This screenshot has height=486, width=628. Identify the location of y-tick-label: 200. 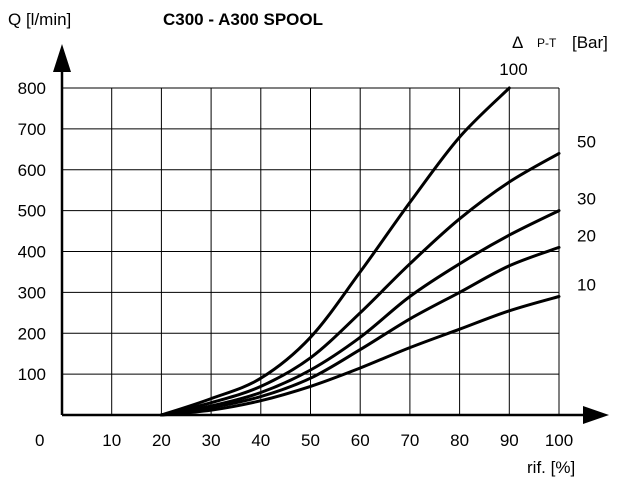
(32, 333).